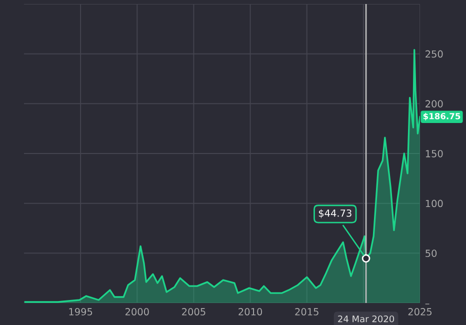  What do you see at coordinates (137, 312) in the screenshot?
I see `x-tick-label: 2000` at bounding box center [137, 312].